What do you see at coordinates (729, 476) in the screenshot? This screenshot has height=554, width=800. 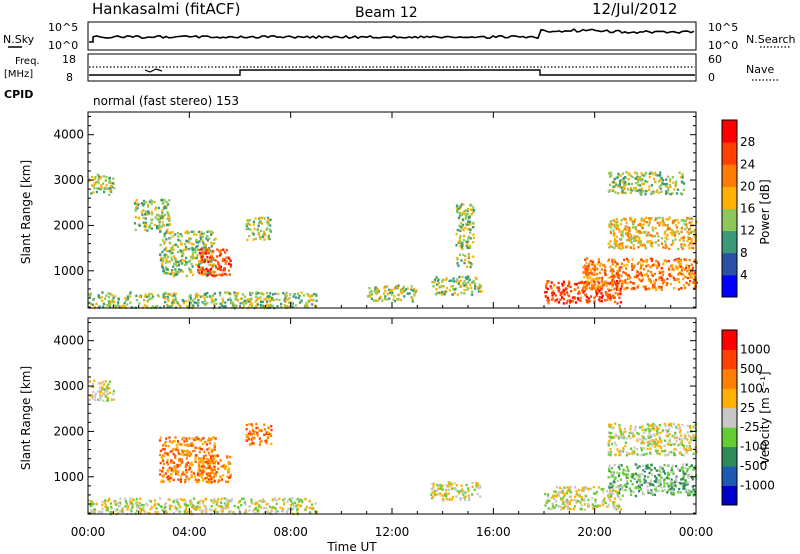 I see `colorbar-swatch` at bounding box center [729, 476].